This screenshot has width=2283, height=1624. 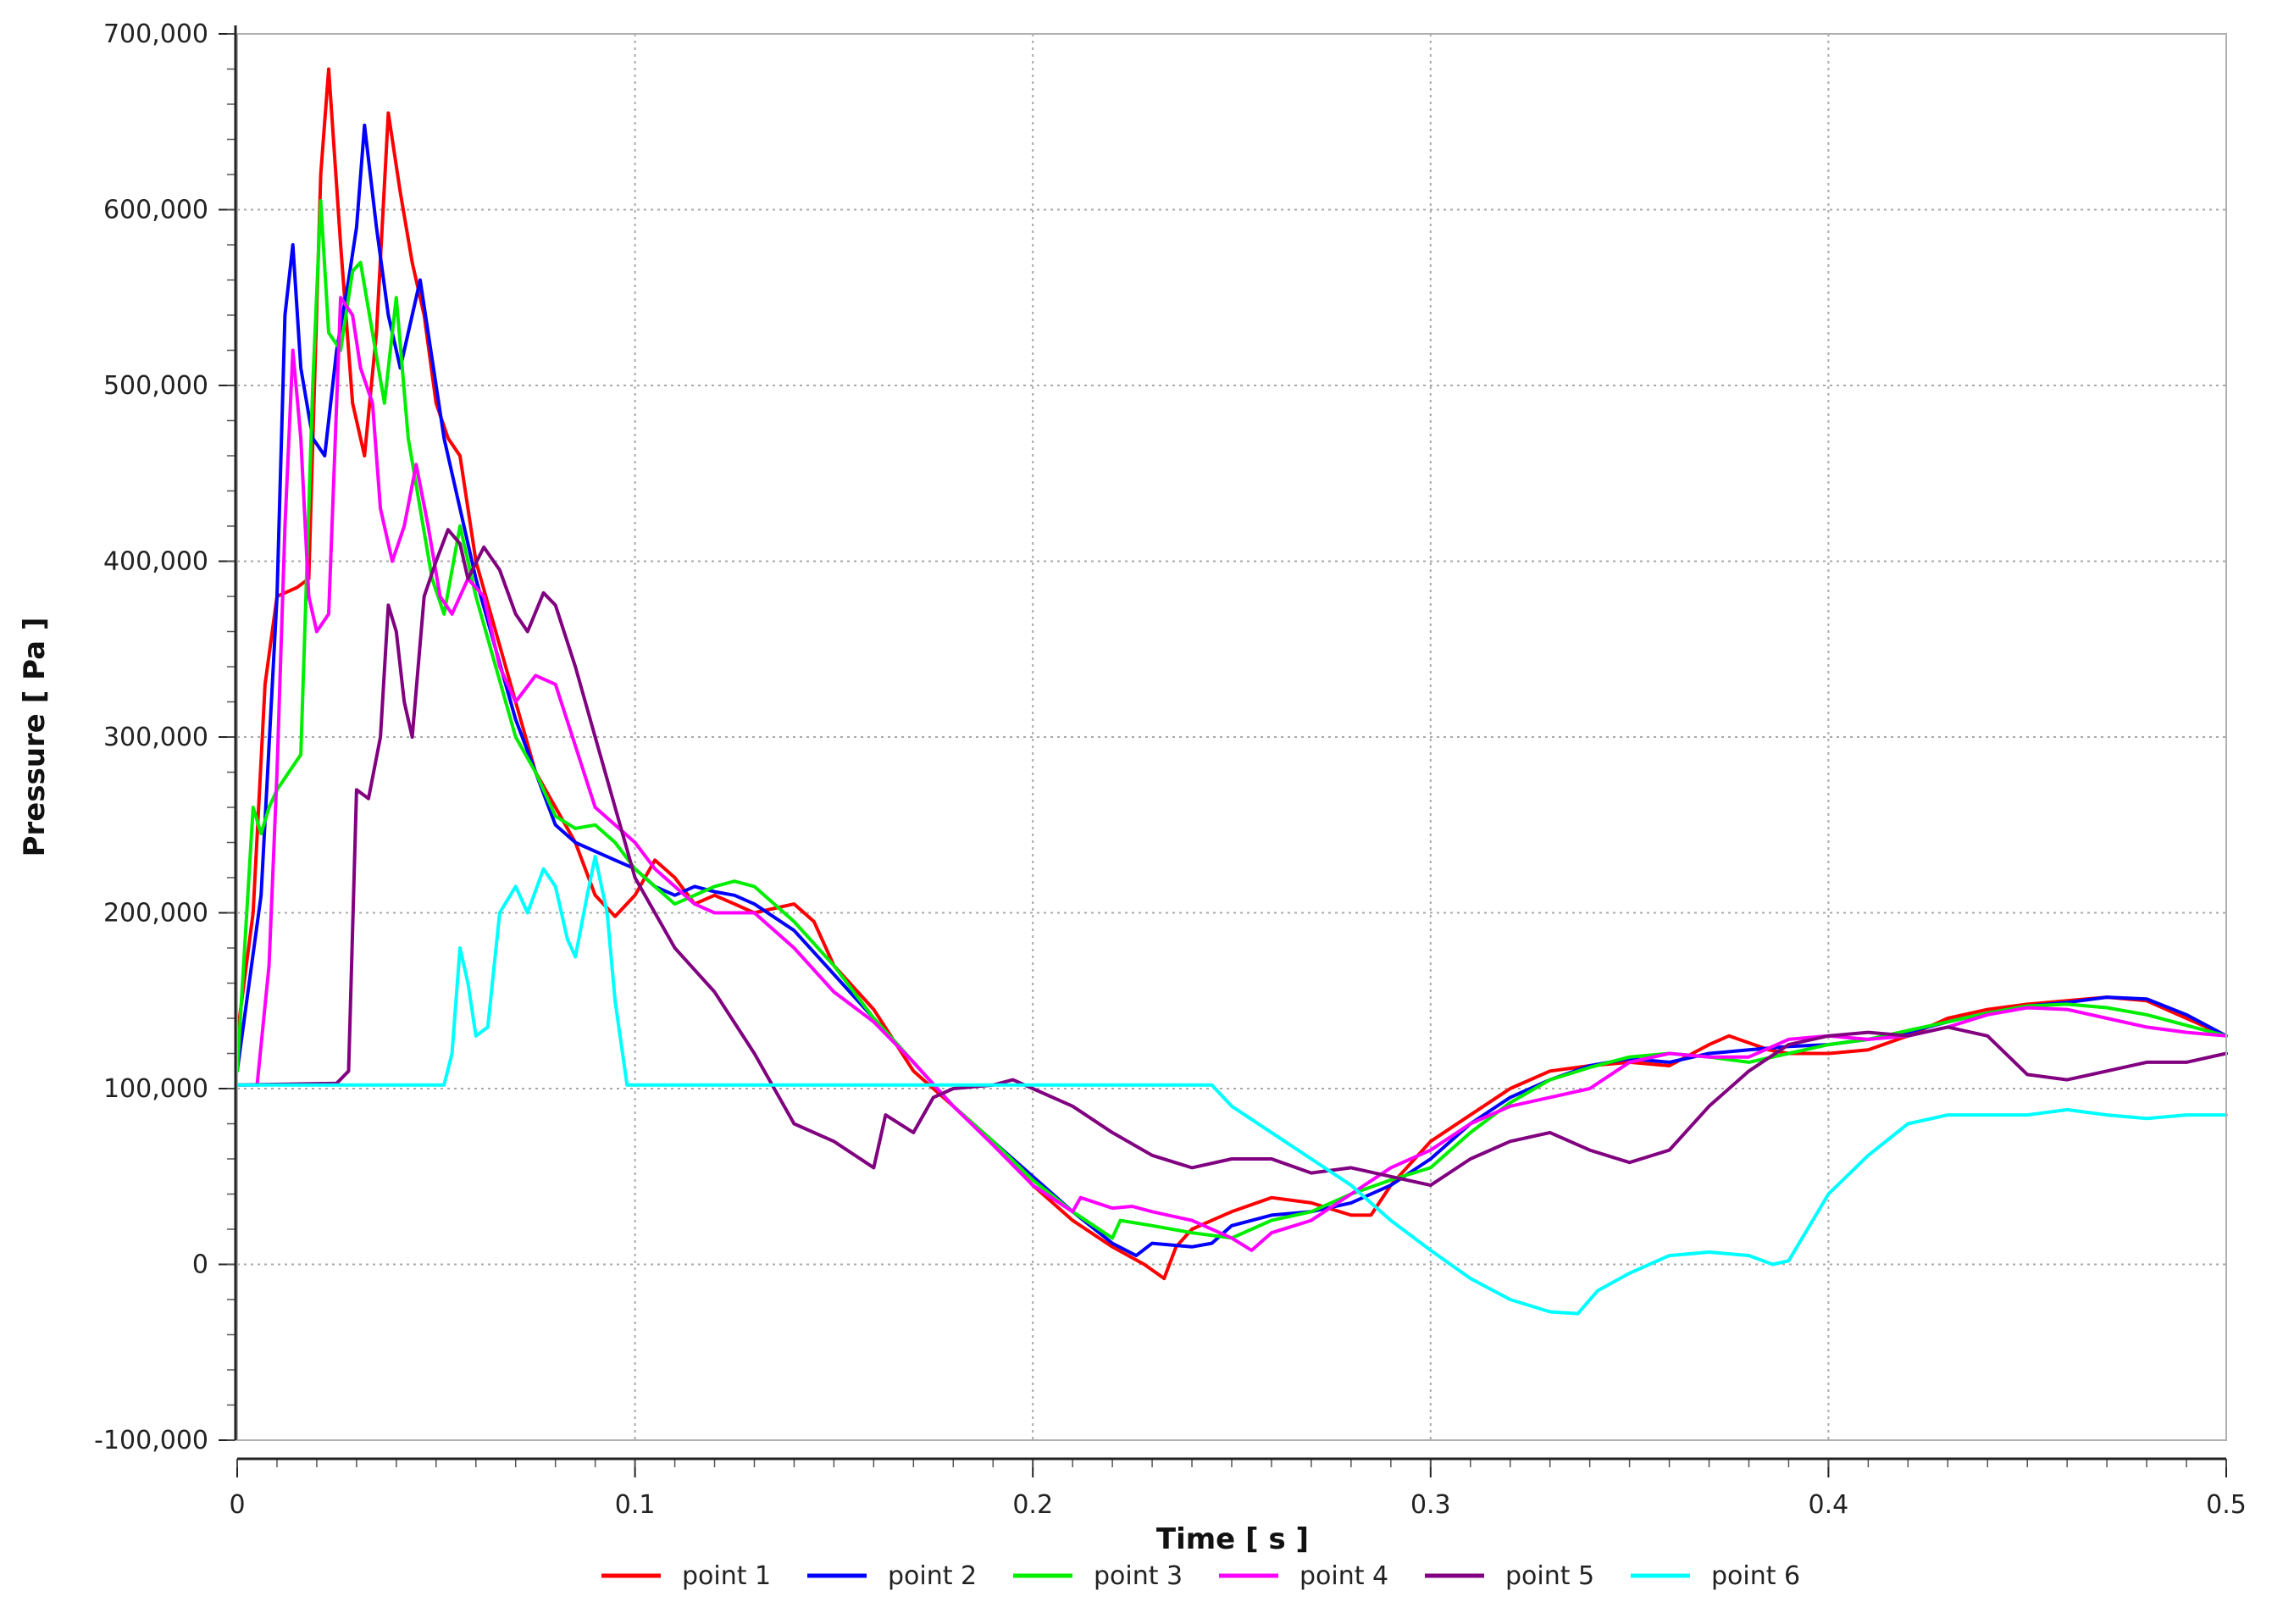 I want to click on x-tick-label: 0.3, so click(x=1430, y=1505).